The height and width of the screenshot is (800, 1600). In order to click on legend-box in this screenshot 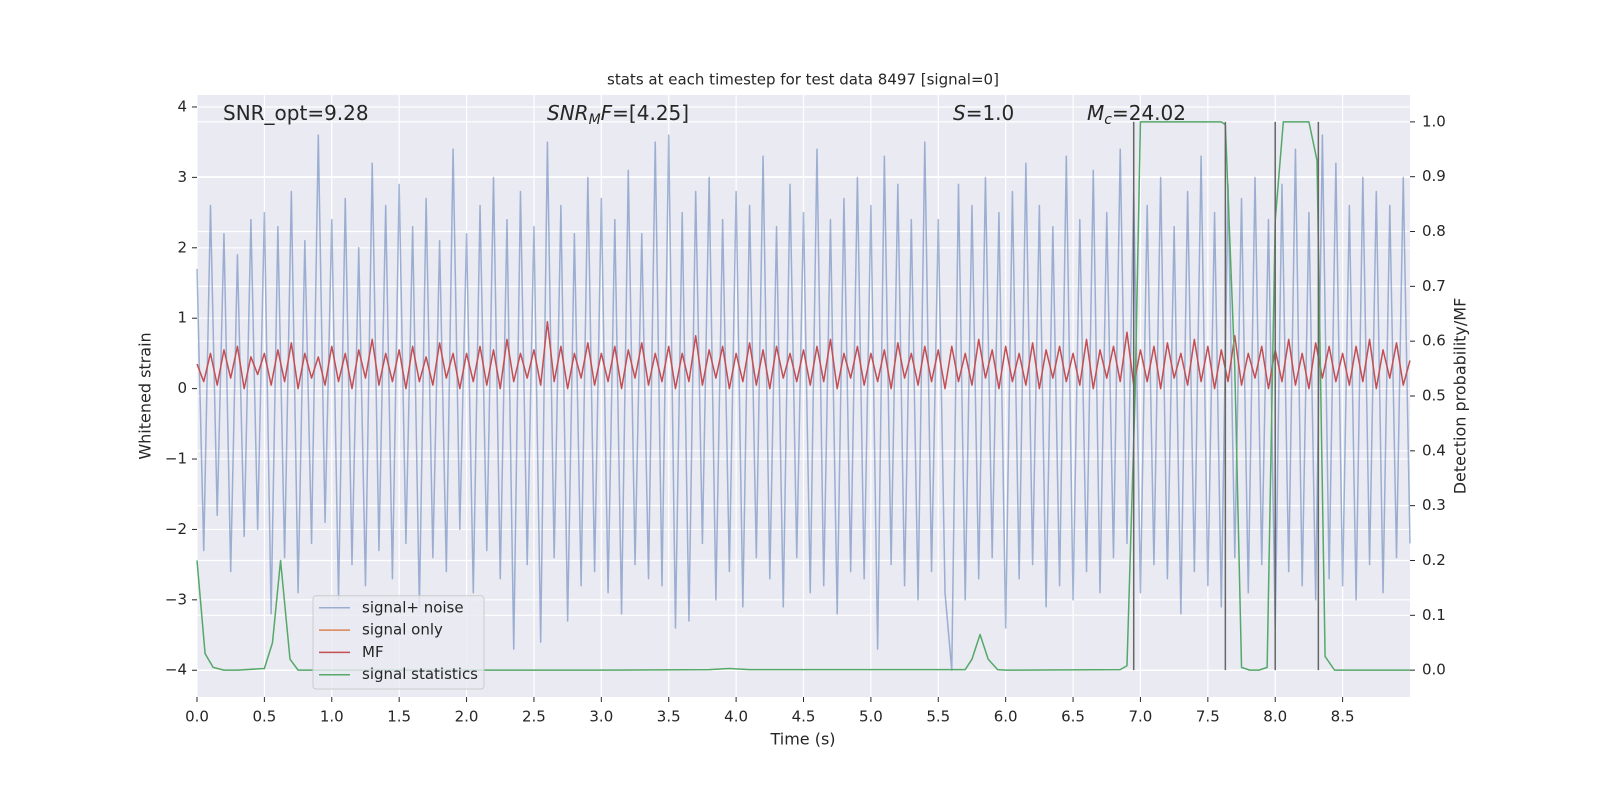, I will do `click(398, 642)`.